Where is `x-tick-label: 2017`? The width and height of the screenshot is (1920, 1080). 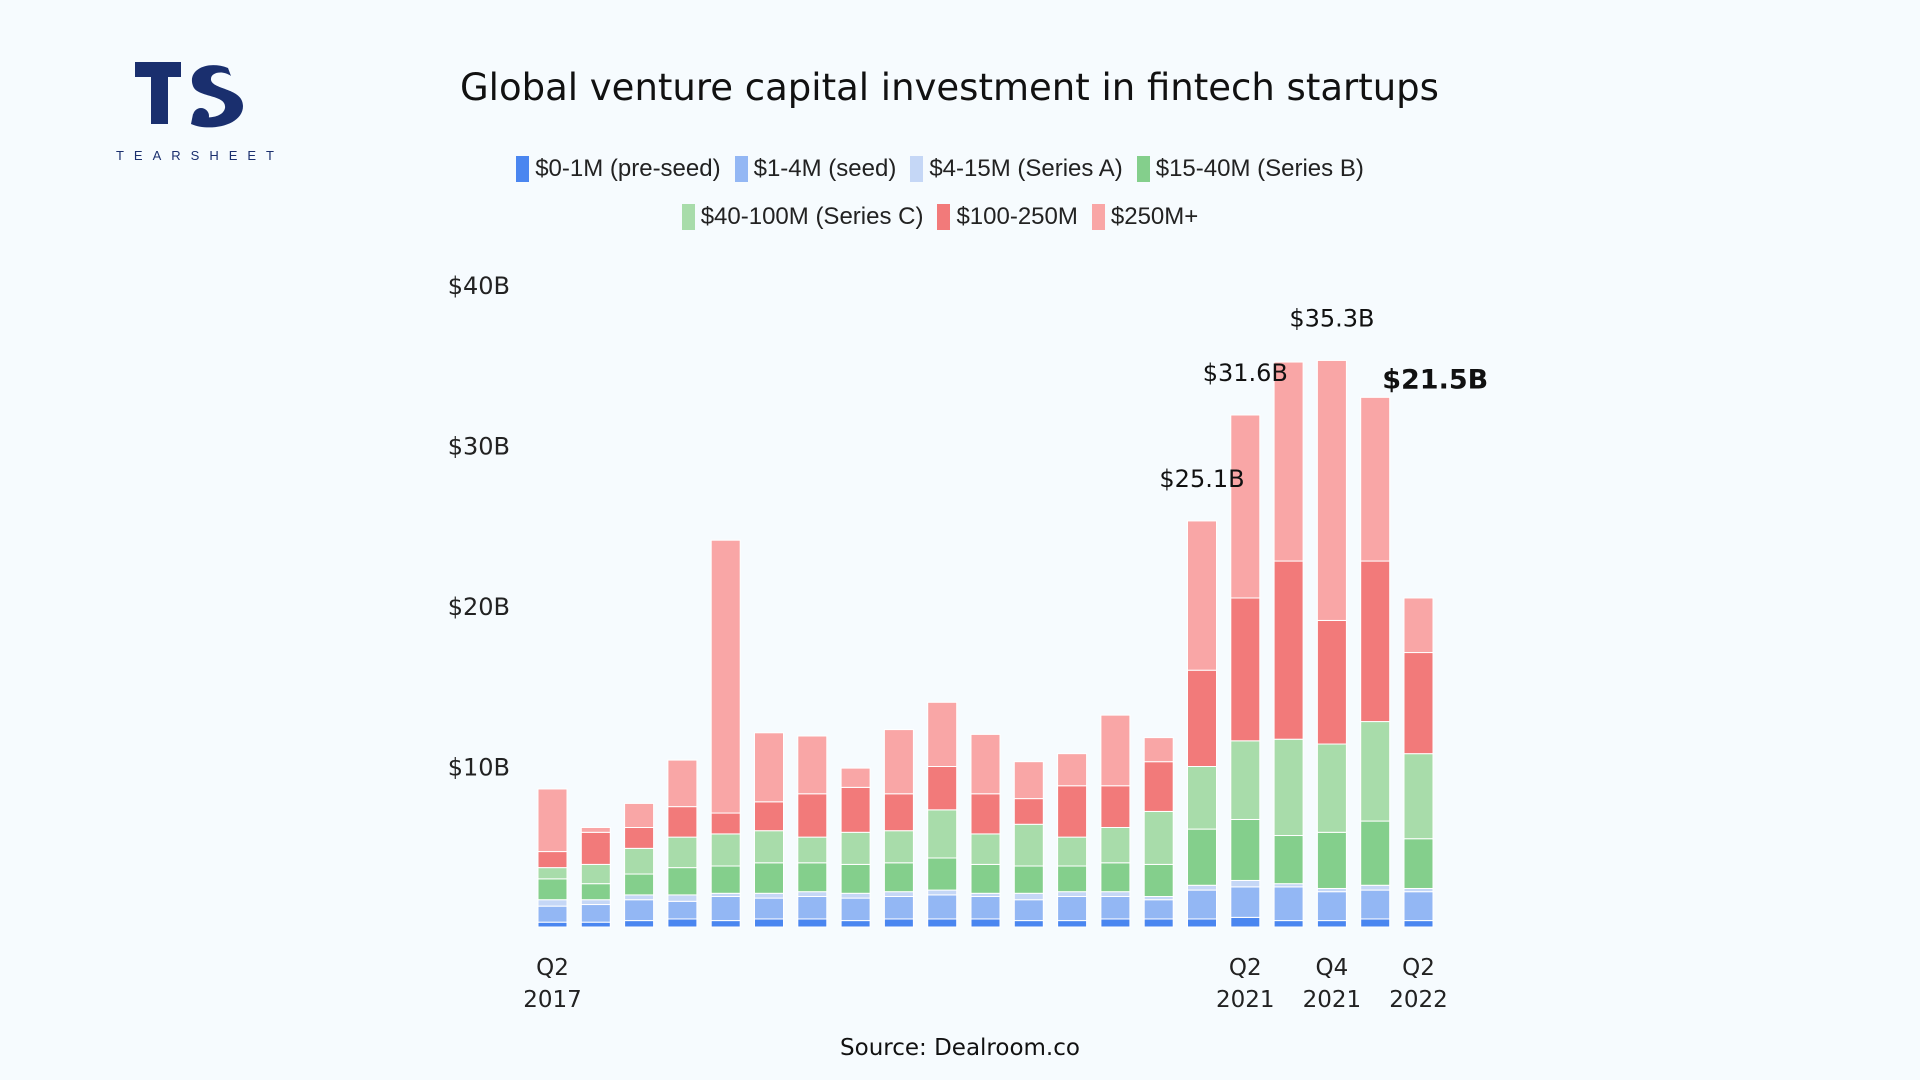
x-tick-label: 2017 is located at coordinates (552, 1000).